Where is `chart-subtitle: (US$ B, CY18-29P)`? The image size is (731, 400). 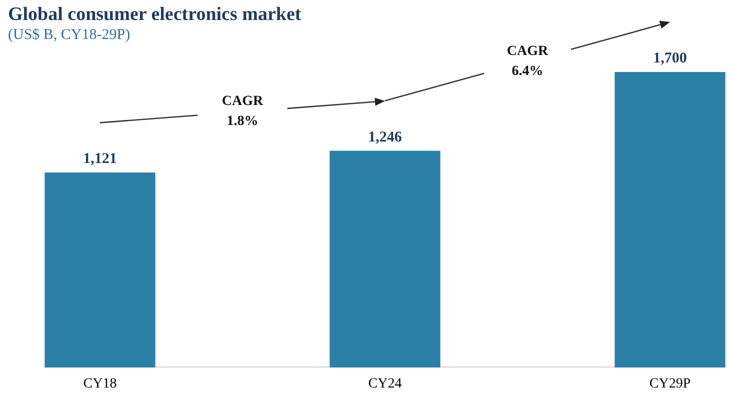
chart-subtitle: (US$ B, CY18-29P) is located at coordinates (69, 35).